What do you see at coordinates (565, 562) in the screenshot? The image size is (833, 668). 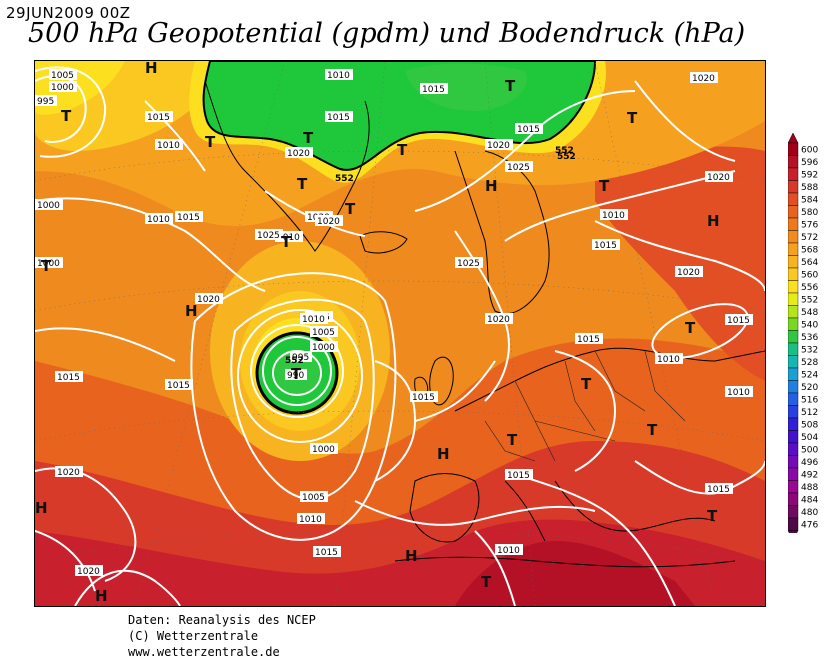 I see `africa-coast` at bounding box center [565, 562].